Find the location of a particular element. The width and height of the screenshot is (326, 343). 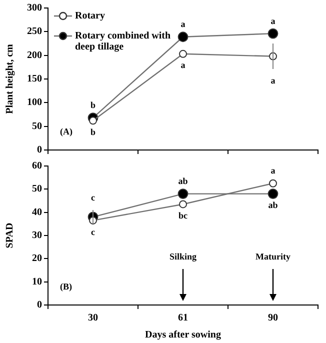

y-tick-label: 100 is located at coordinates (34, 102).